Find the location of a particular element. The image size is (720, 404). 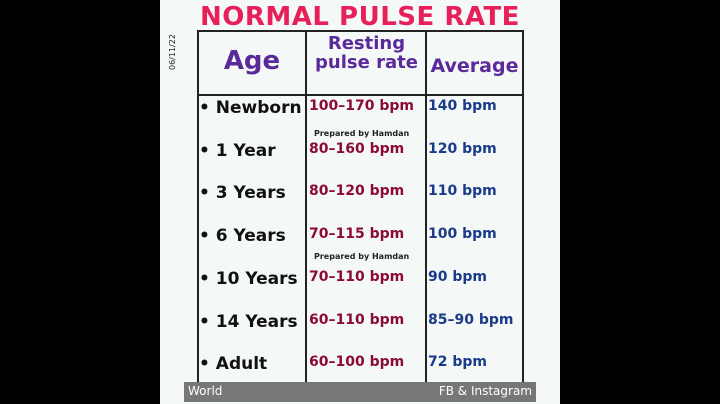

table-cell: • Adult is located at coordinates (233, 364).